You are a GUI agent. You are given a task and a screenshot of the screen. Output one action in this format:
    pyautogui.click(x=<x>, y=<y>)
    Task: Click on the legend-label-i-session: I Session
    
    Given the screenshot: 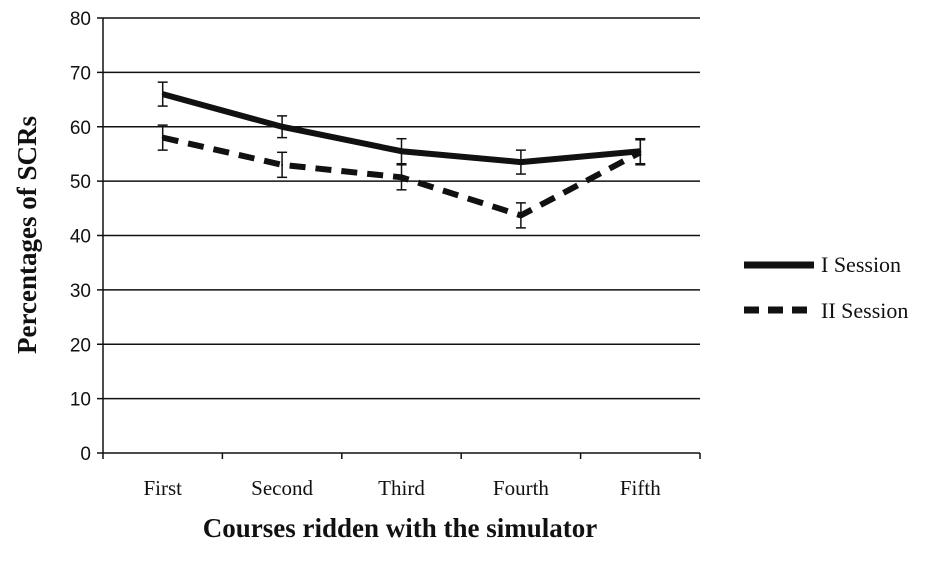 What is the action you would take?
    pyautogui.click(x=861, y=264)
    